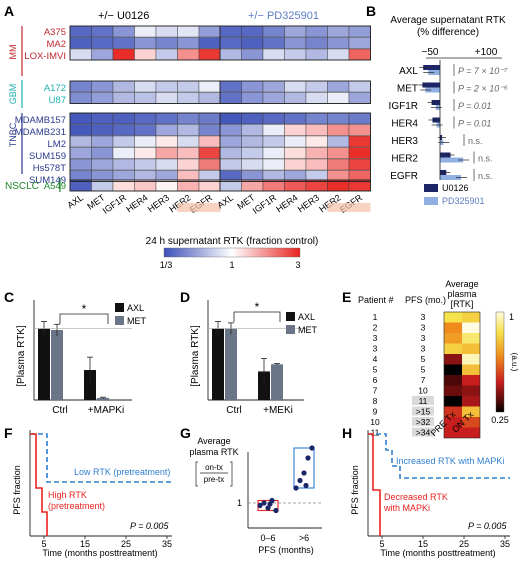 The image size is (520, 563). I want to click on x-tick-label: 25, so click(464, 544).